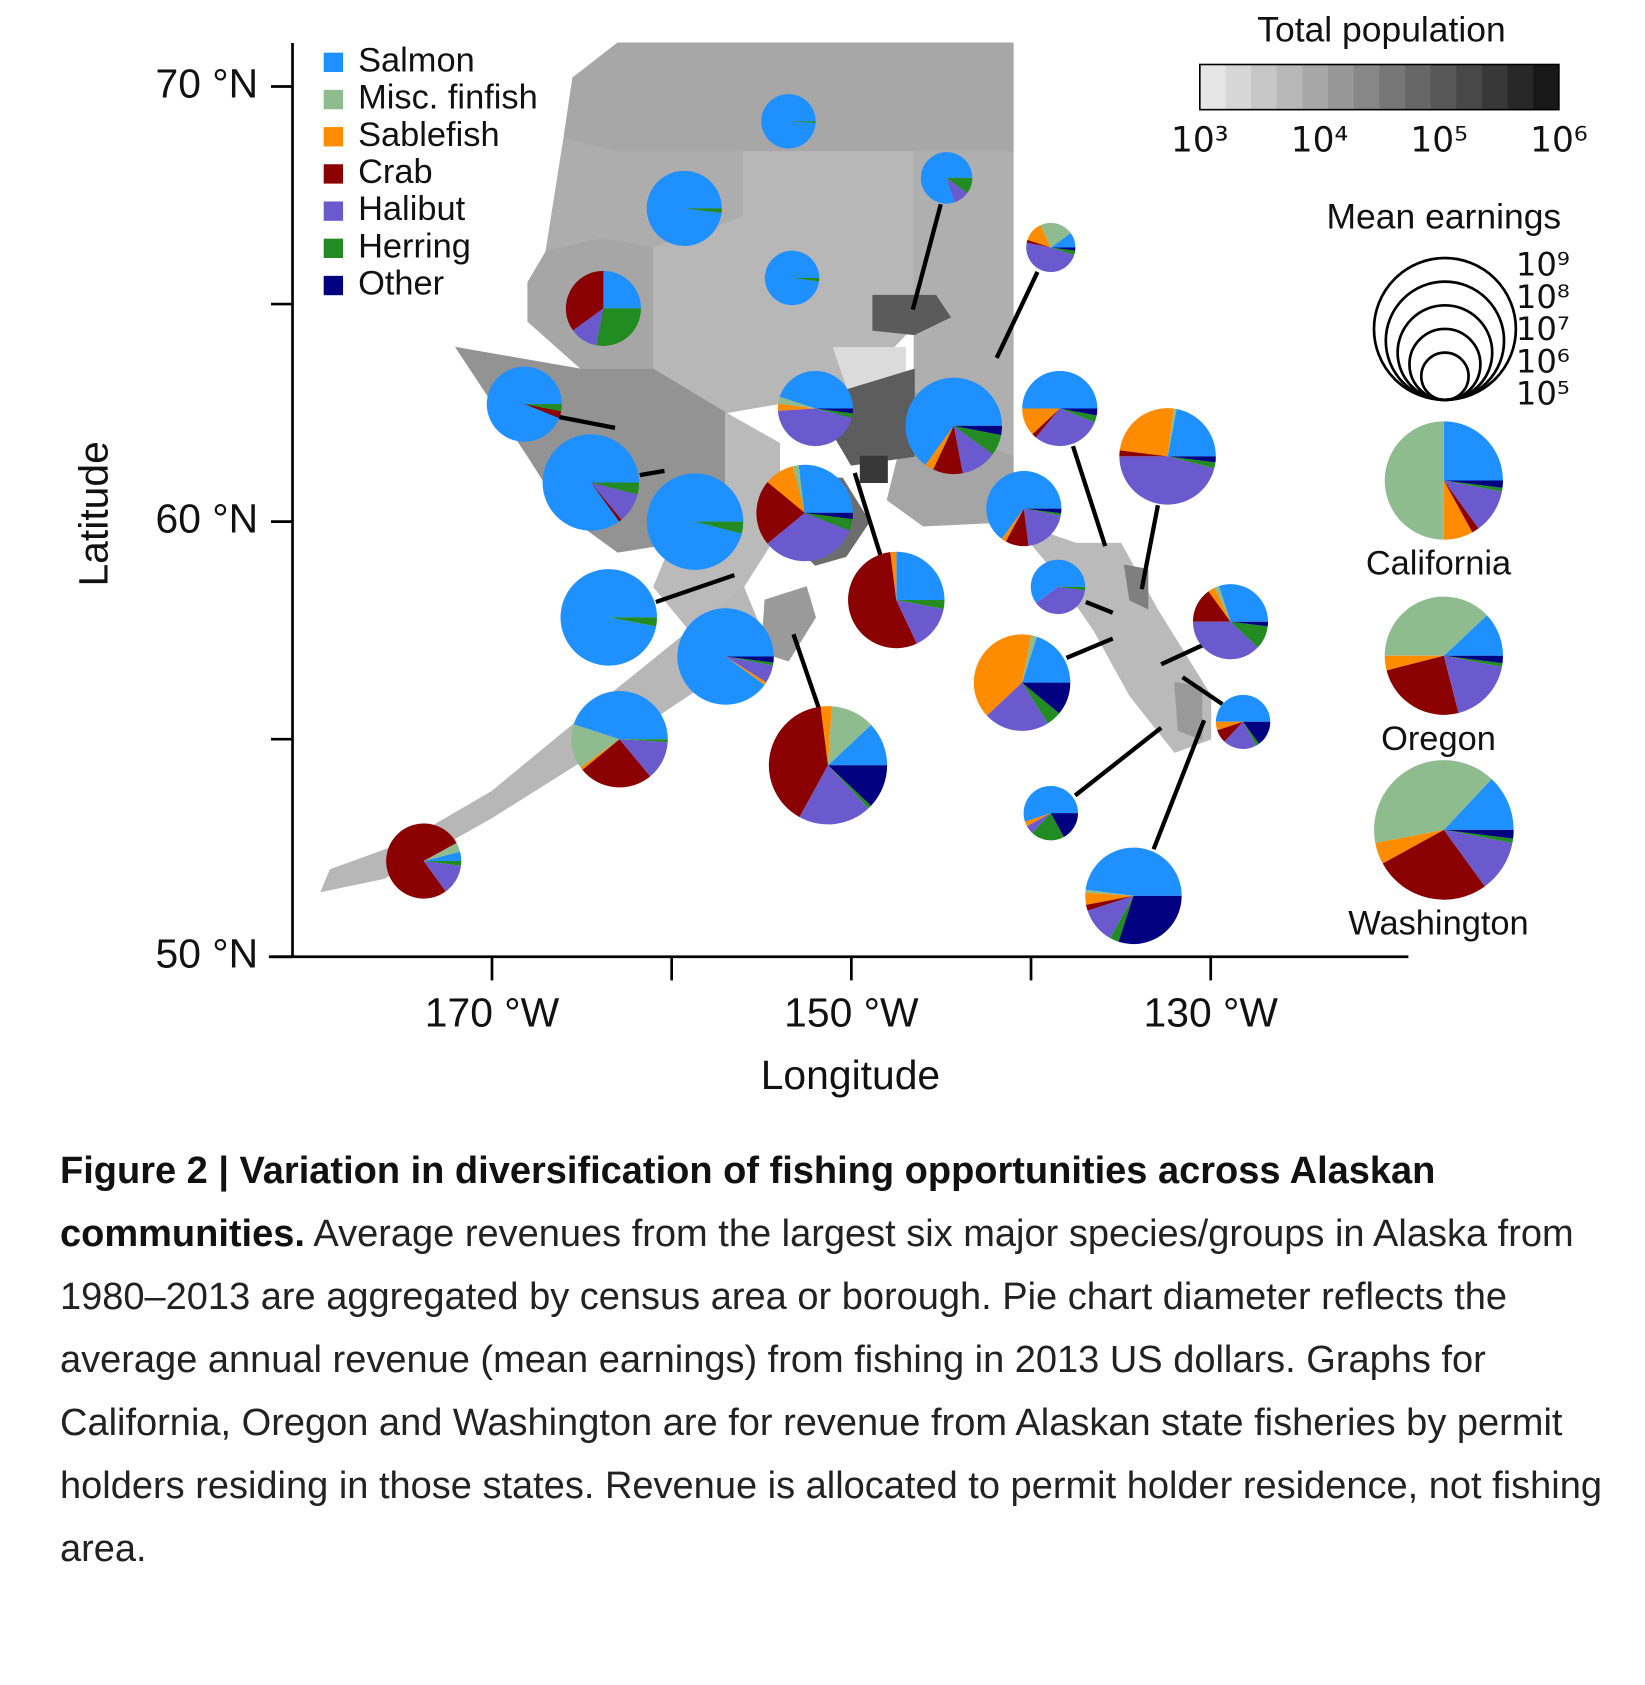 The image size is (1645, 1685). Describe the element at coordinates (1543, 265) in the screenshot. I see `earnings-label: 10⁹` at that location.